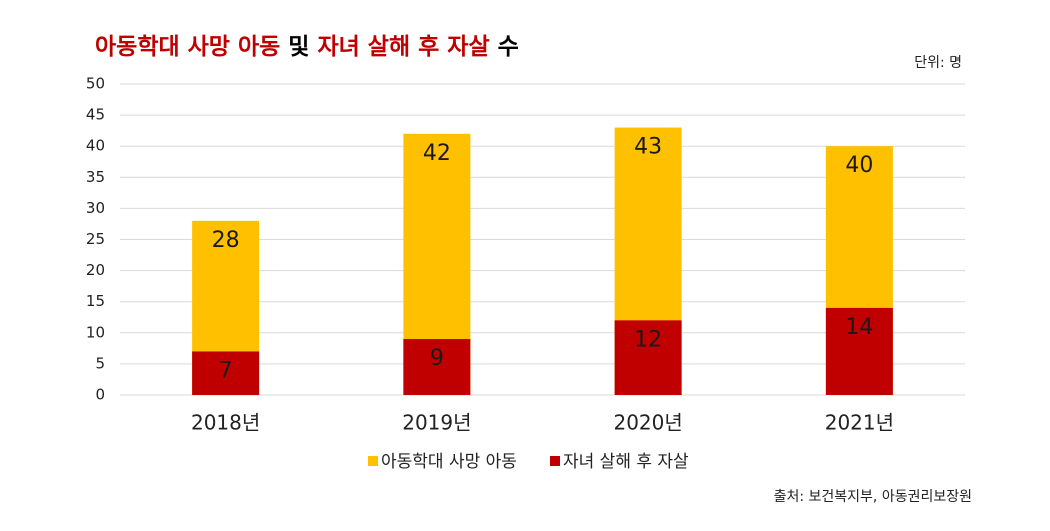  Describe the element at coordinates (648, 339) in the screenshot. I see `value-label: 12` at that location.